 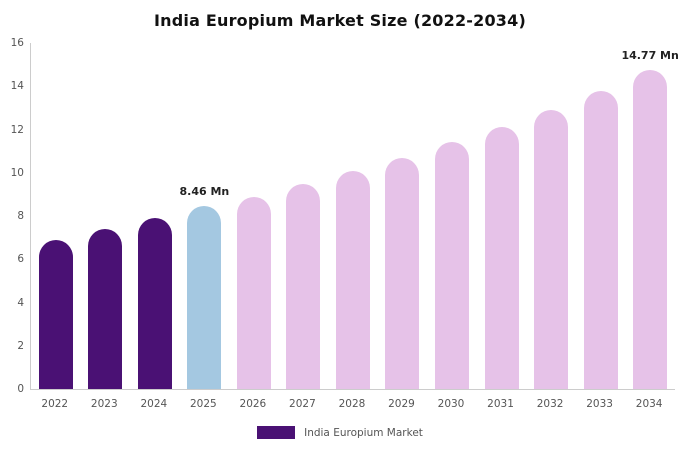 What do you see at coordinates (203, 404) in the screenshot?
I see `x-axis-label-2025: 2025` at bounding box center [203, 404].